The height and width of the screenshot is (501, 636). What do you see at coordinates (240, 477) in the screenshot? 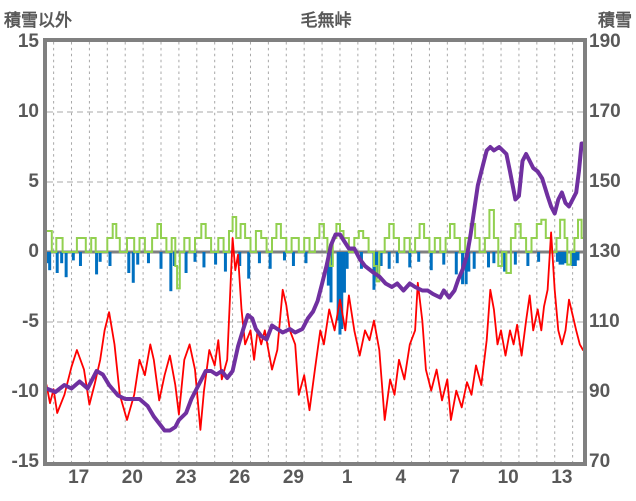
I see `x-axis-tick: 26` at bounding box center [240, 477].